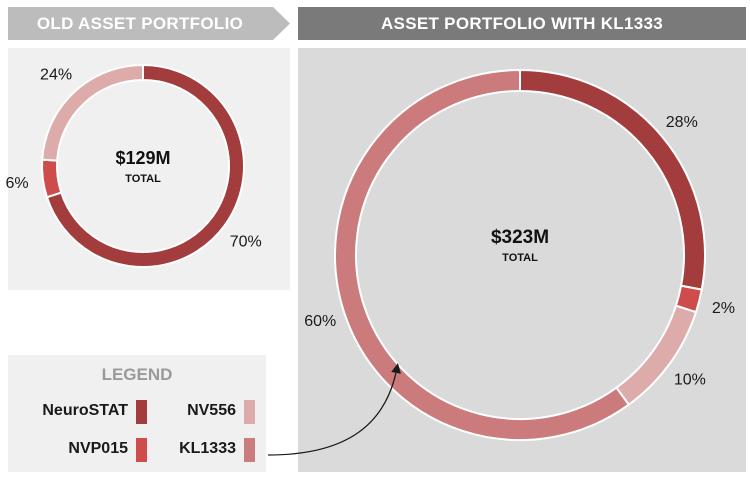 The width and height of the screenshot is (750, 478). I want to click on slice-label-nv556: 10%, so click(690, 379).